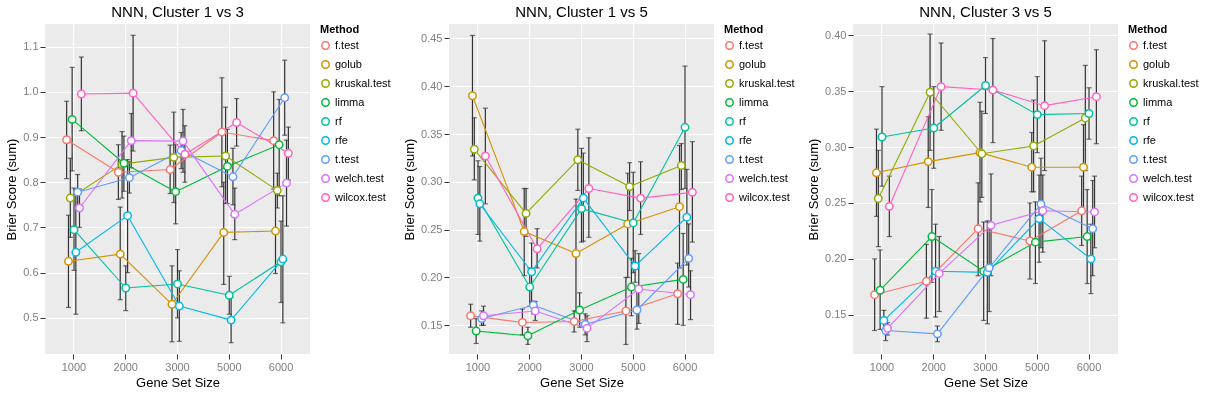 This screenshot has height=411, width=1216. I want to click on y-tick-label: 0.7, so click(31, 226).